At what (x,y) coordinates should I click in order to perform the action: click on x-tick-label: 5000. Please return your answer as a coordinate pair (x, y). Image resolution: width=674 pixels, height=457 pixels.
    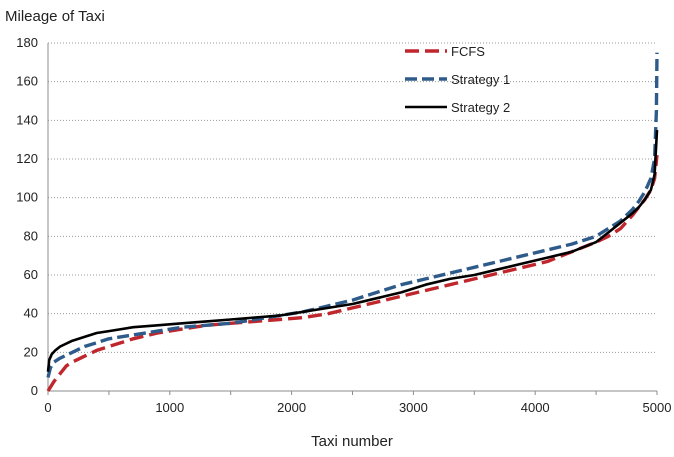
    Looking at the image, I should click on (657, 407).